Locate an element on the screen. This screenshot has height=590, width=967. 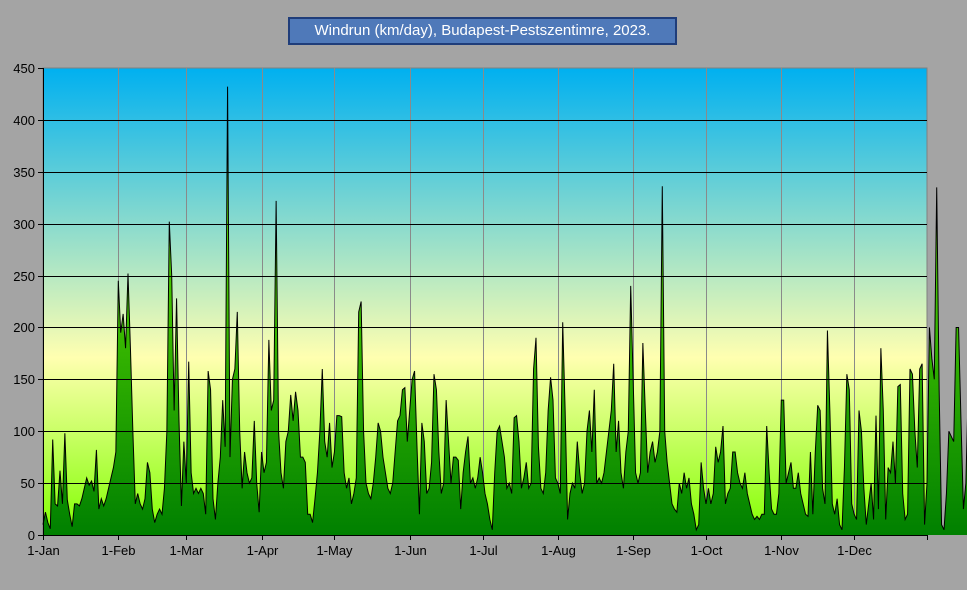
x-tick-label: 1-Sep is located at coordinates (633, 550).